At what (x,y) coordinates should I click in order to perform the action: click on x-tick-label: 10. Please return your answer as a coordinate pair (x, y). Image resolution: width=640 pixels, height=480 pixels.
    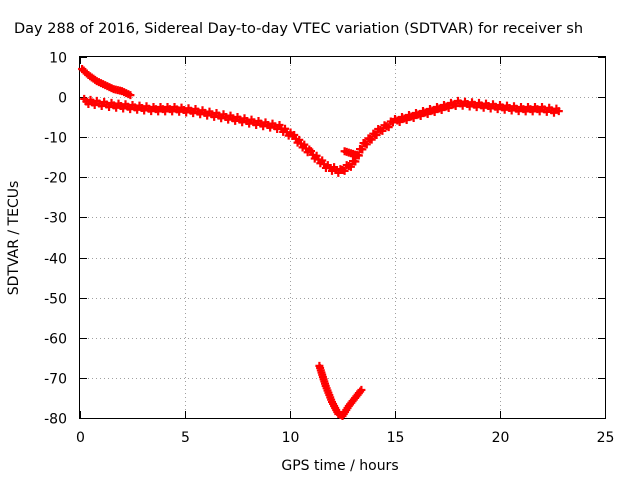
    Looking at the image, I should click on (291, 438).